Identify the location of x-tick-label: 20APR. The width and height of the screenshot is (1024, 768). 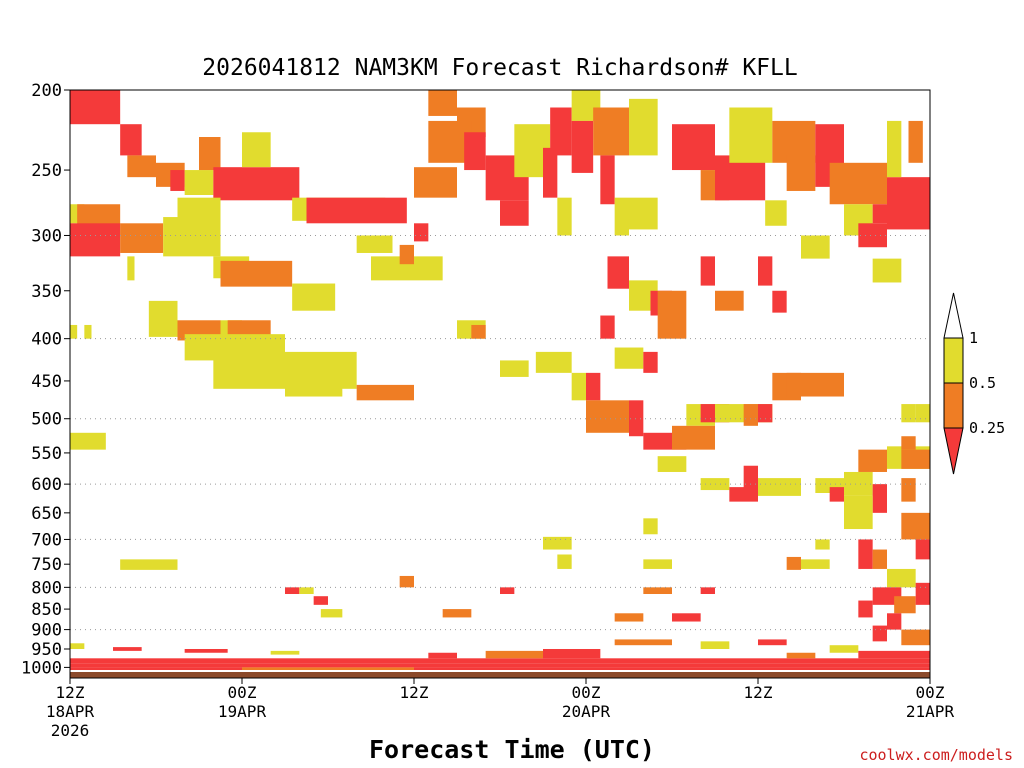
(586, 711).